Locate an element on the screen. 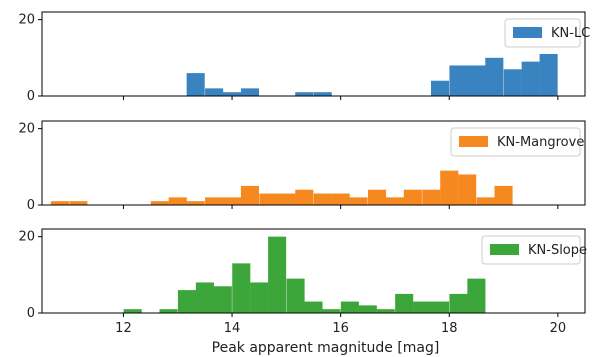  legend: KN-LC is located at coordinates (547, 33).